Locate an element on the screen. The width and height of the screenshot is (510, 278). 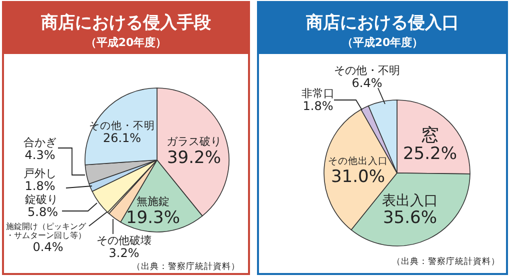
data-label: 35.6% is located at coordinates (410, 218).